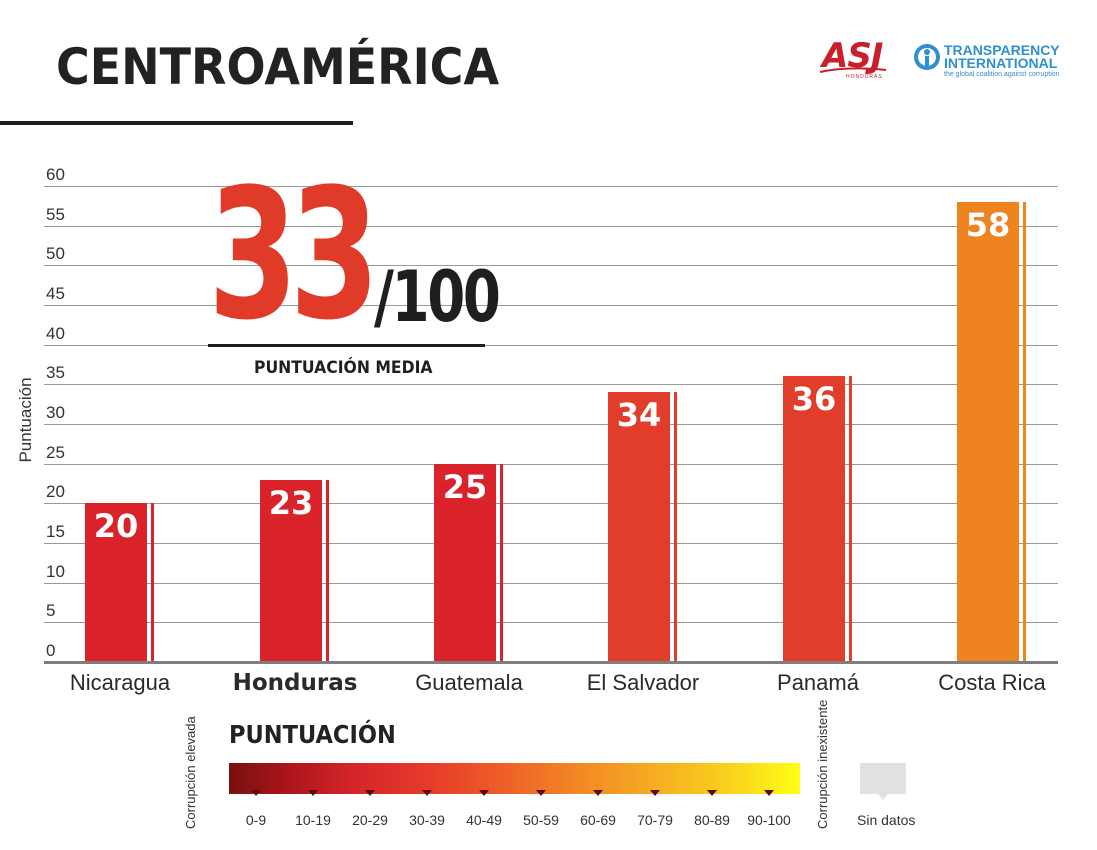 This screenshot has height=850, width=1097. Describe the element at coordinates (295, 683) in the screenshot. I see `x-category-label: Honduras` at that location.